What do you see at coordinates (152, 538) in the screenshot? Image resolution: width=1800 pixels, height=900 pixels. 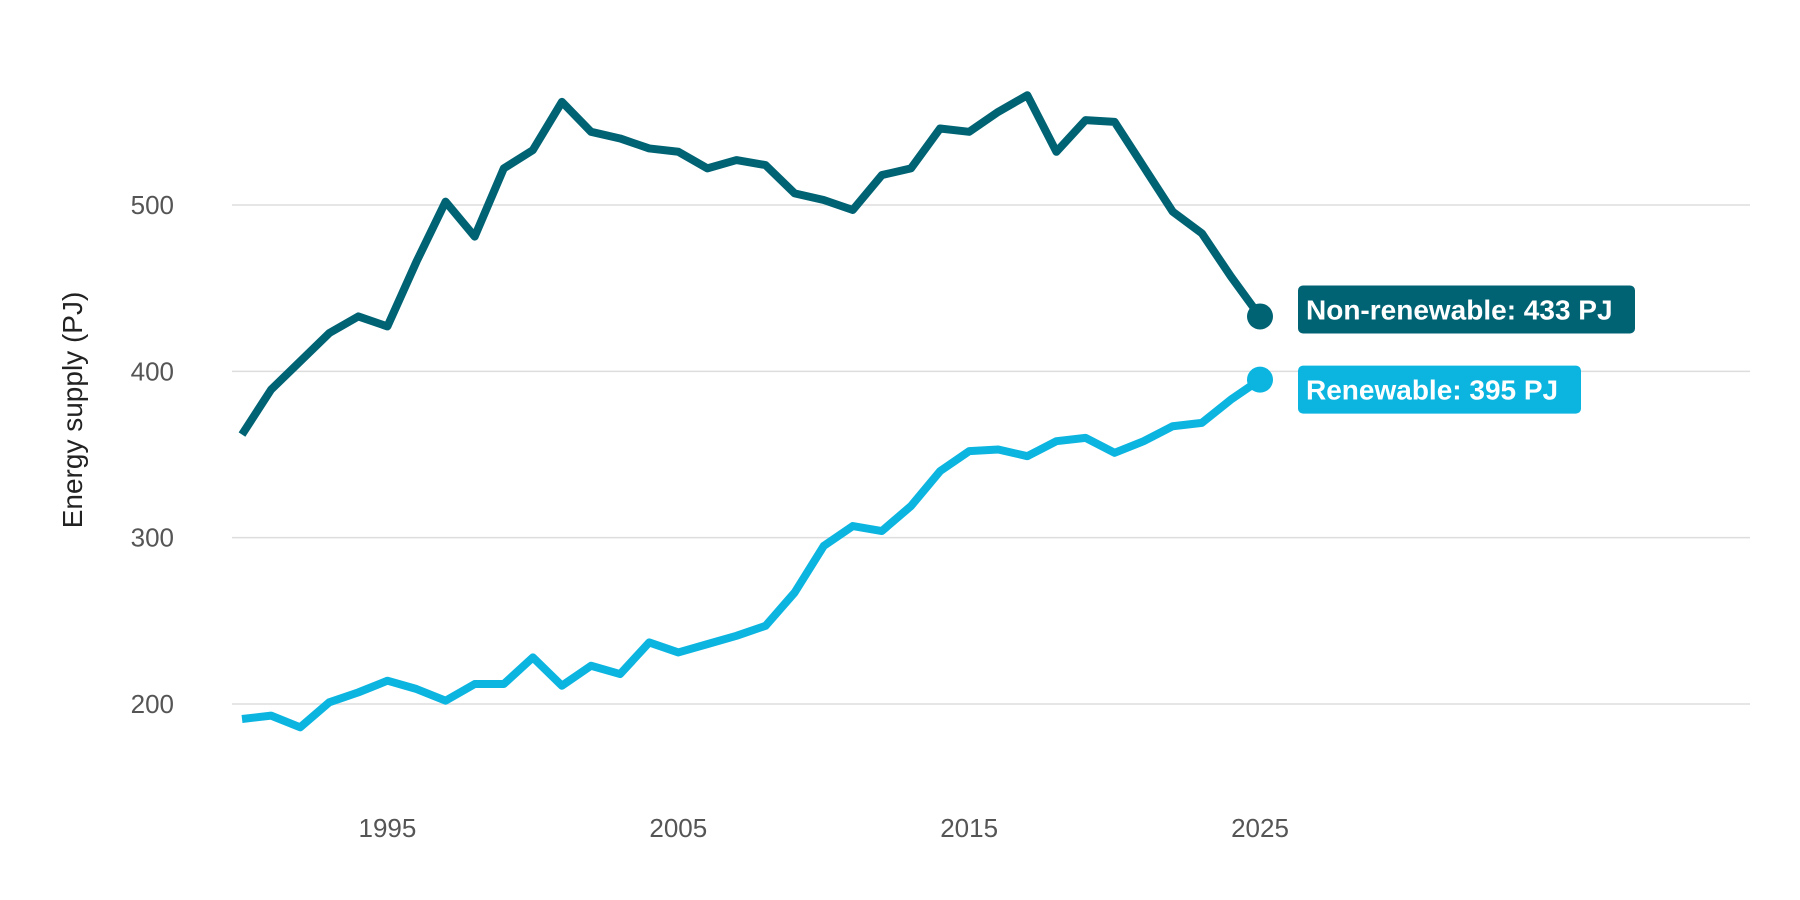 I see `y-tick-label: 300` at bounding box center [152, 538].